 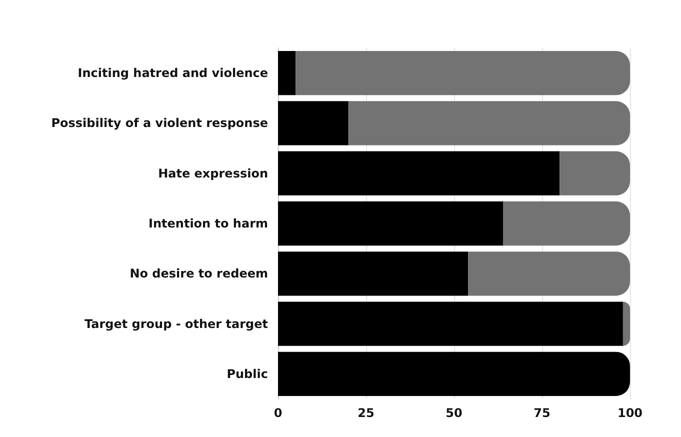 I want to click on y-tick-label: Possibility of a violent response, so click(x=159, y=123).